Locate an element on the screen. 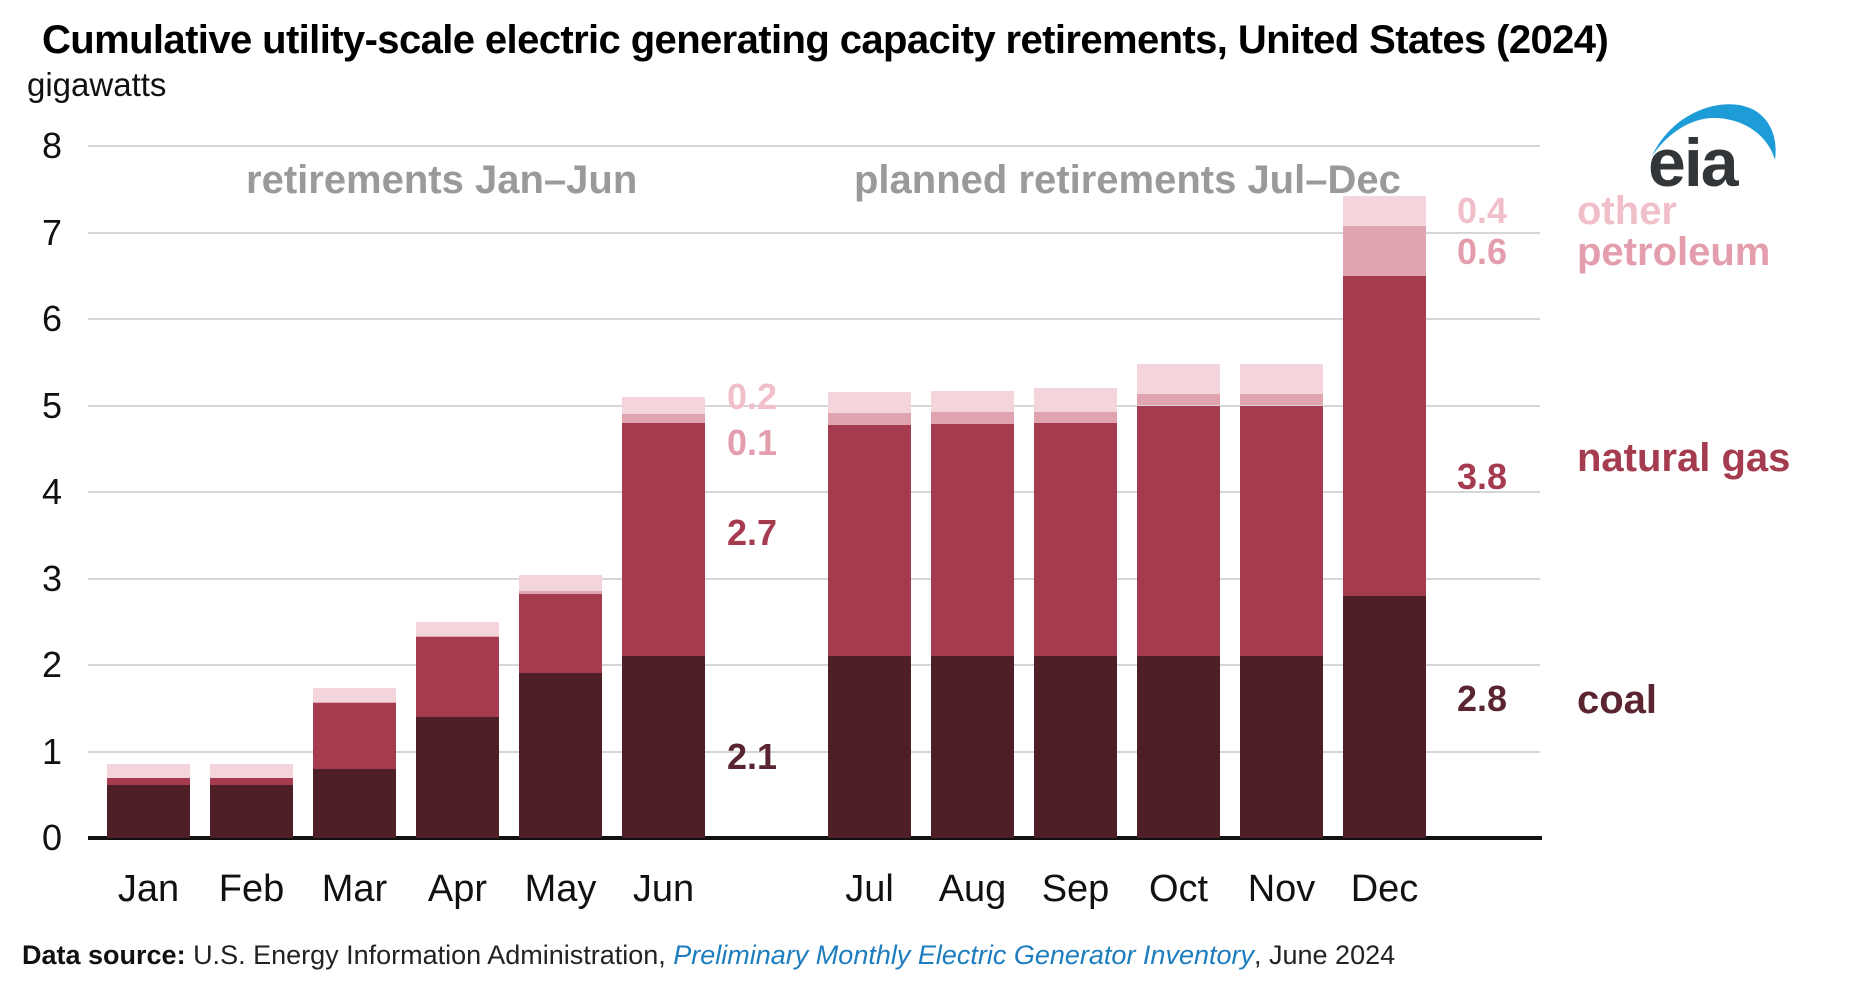 The width and height of the screenshot is (1872, 998). bar-jan-coal is located at coordinates (148, 811).